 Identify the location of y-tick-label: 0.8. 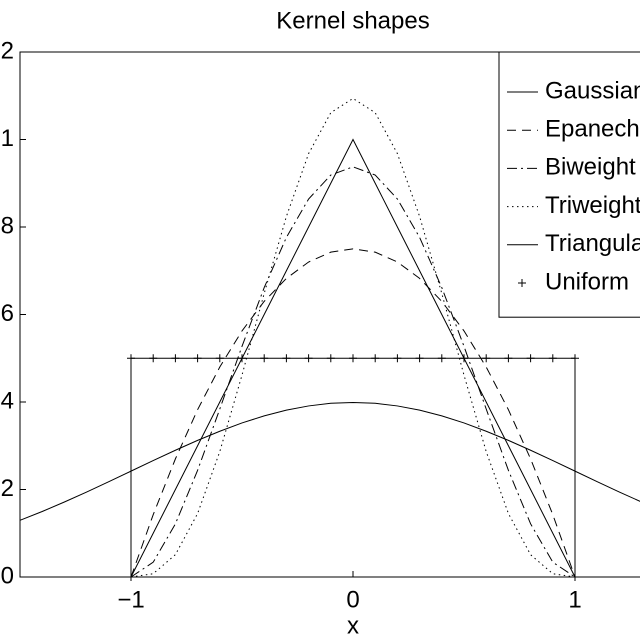
(7, 225).